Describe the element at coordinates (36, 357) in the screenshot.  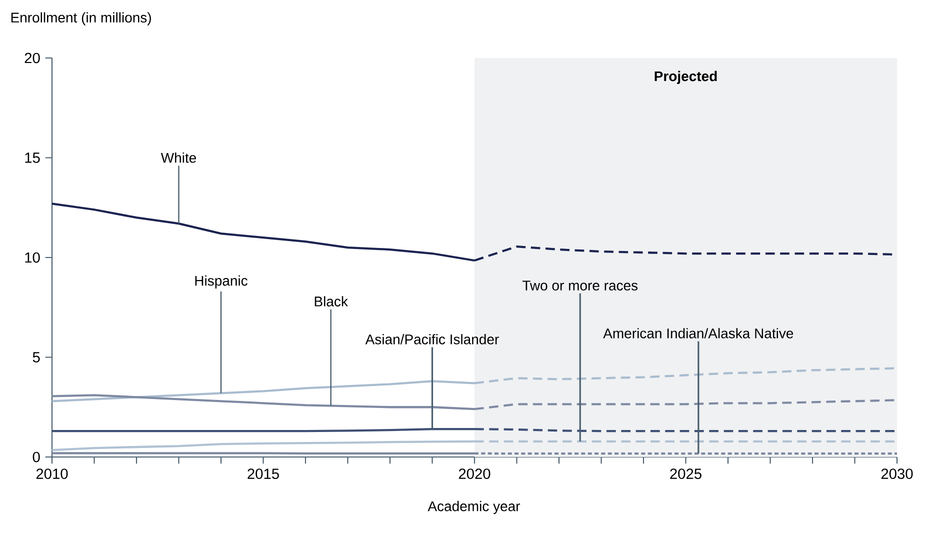
I see `y-tick-label: 5` at that location.